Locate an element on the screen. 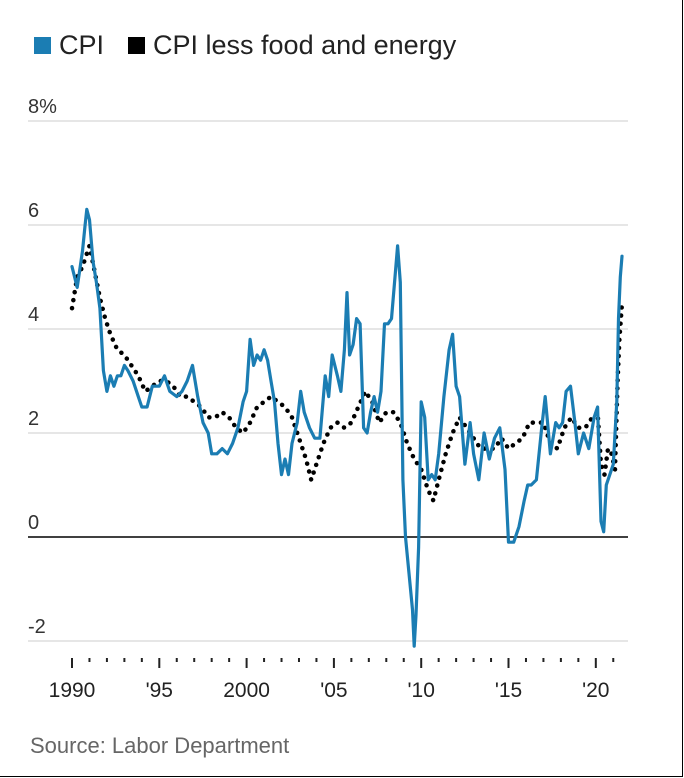  y-tick-label: 6 is located at coordinates (33, 211).